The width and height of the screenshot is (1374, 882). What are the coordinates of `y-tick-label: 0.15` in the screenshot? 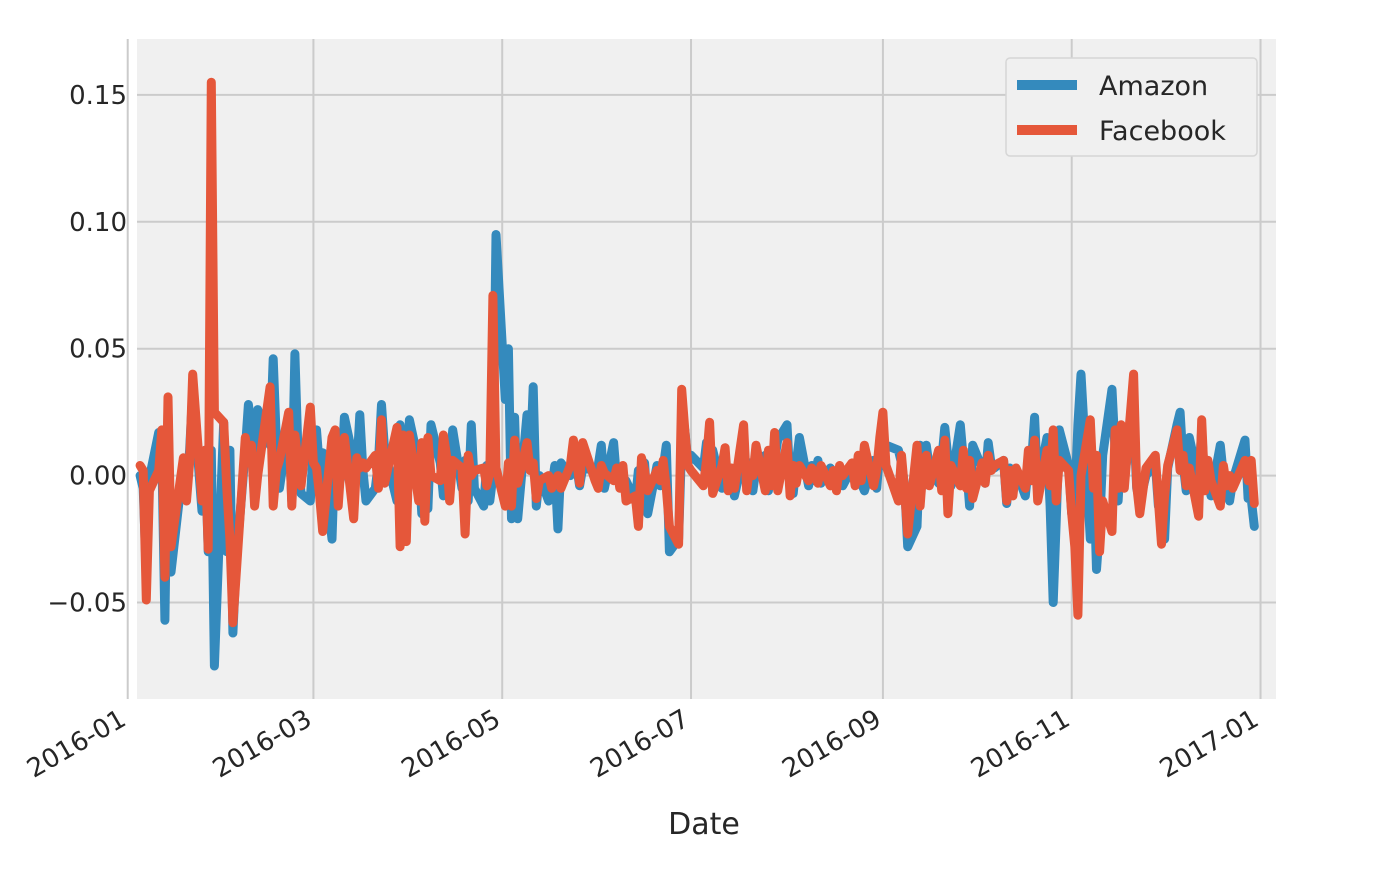 It's located at (98, 96).